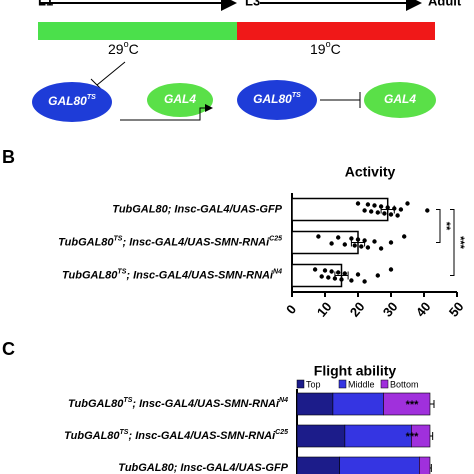 The height and width of the screenshot is (474, 474). I want to click on stage: Adult, so click(445, 4).